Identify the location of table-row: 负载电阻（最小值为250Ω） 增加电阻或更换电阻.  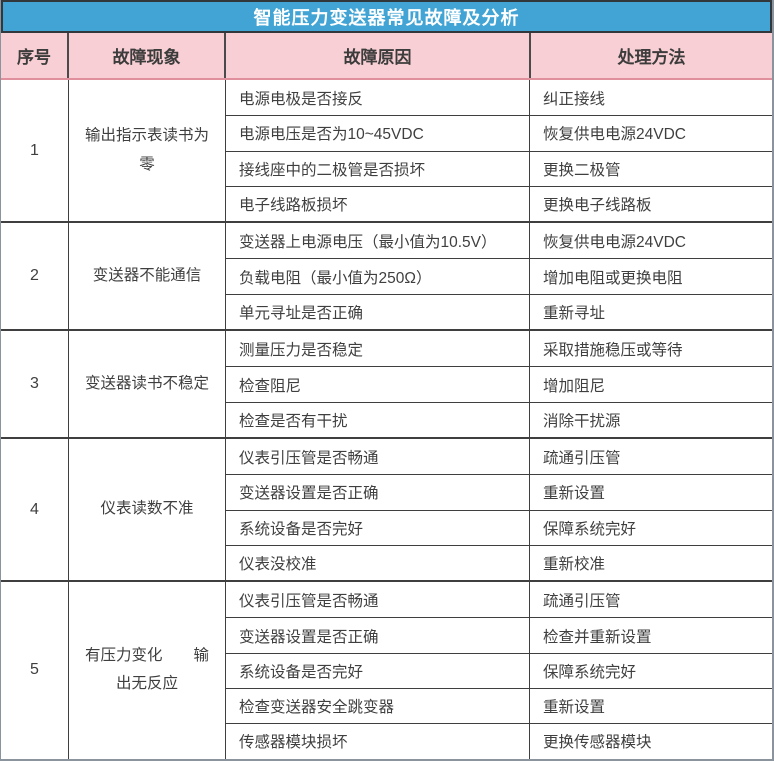
(499, 276).